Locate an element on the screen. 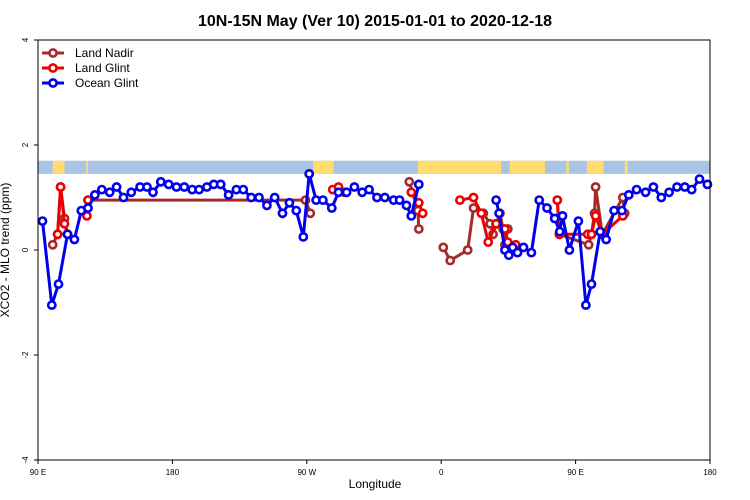 Image resolution: width=750 pixels, height=500 pixels. legend-item: Land Nadir is located at coordinates (88, 53).